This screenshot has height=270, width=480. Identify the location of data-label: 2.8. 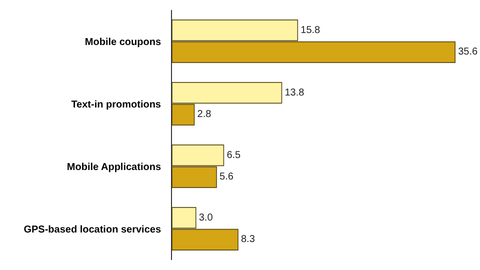
(204, 114).